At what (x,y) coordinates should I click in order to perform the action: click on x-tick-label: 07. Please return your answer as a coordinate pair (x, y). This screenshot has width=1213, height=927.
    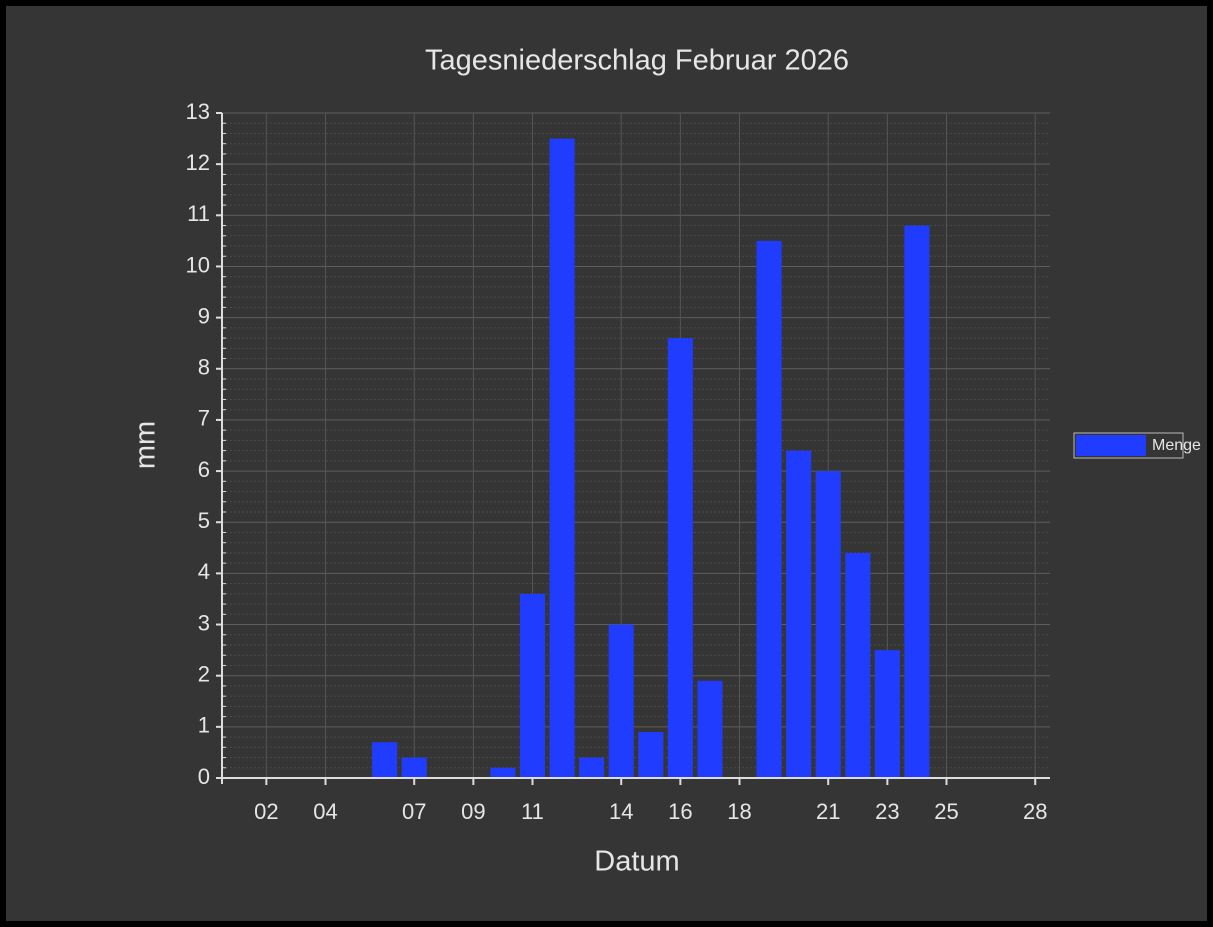
    Looking at the image, I should click on (414, 811).